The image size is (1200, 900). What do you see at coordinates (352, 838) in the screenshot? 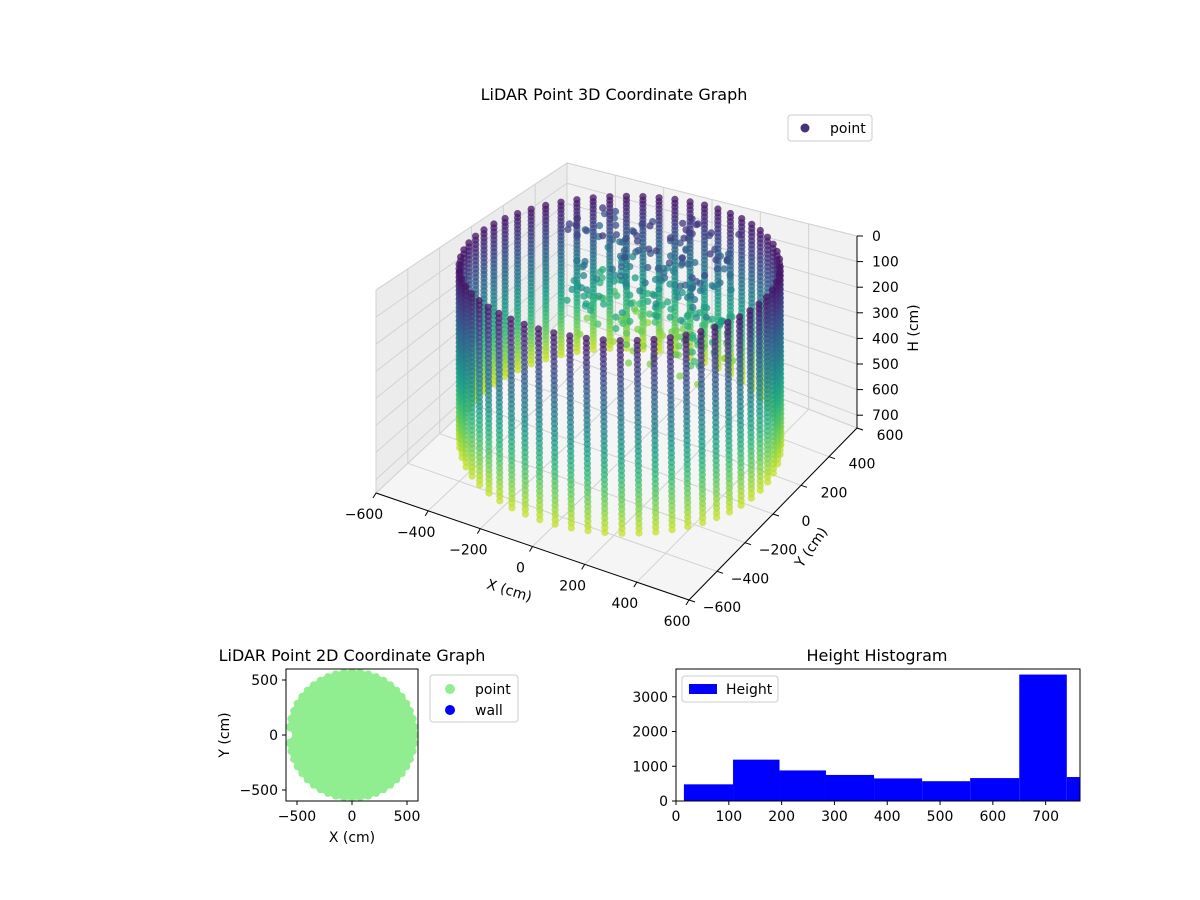
I see `x-axis-label-2d: X (cm)` at bounding box center [352, 838].